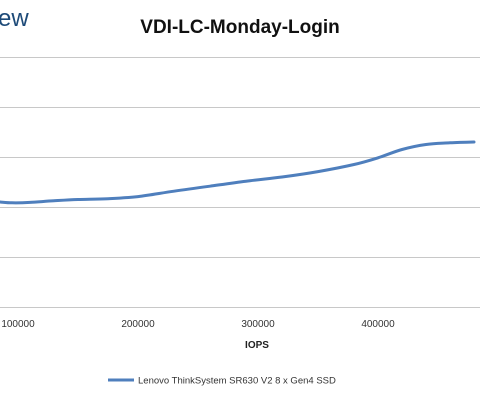 This screenshot has height=401, width=480. Describe the element at coordinates (378, 324) in the screenshot. I see `x-tick-label-3: 400000` at that location.